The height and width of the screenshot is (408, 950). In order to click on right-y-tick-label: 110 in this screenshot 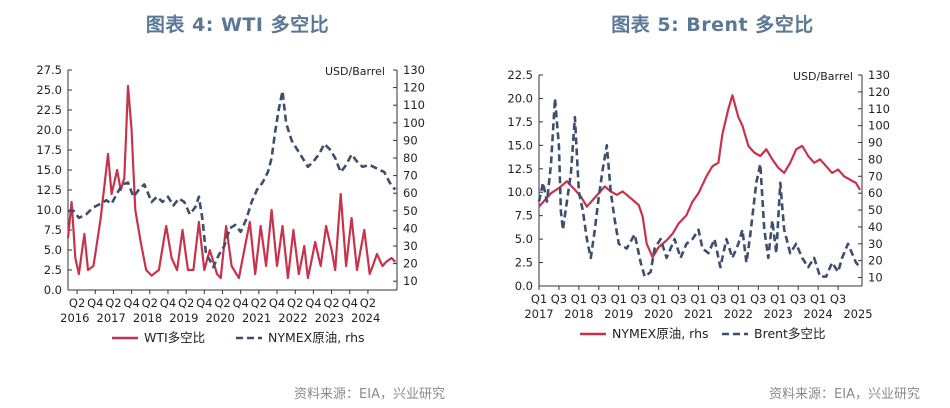, I will do `click(414, 105)`.